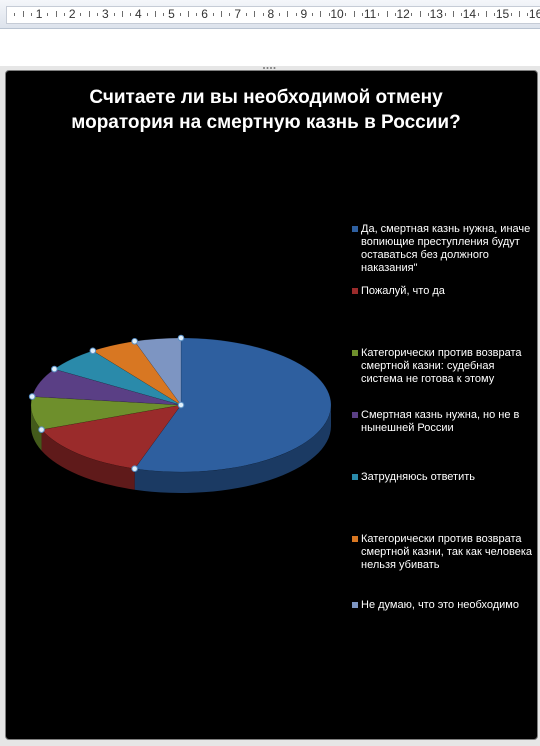  What do you see at coordinates (39, 14) in the screenshot?
I see `ruler-number: 1` at bounding box center [39, 14].